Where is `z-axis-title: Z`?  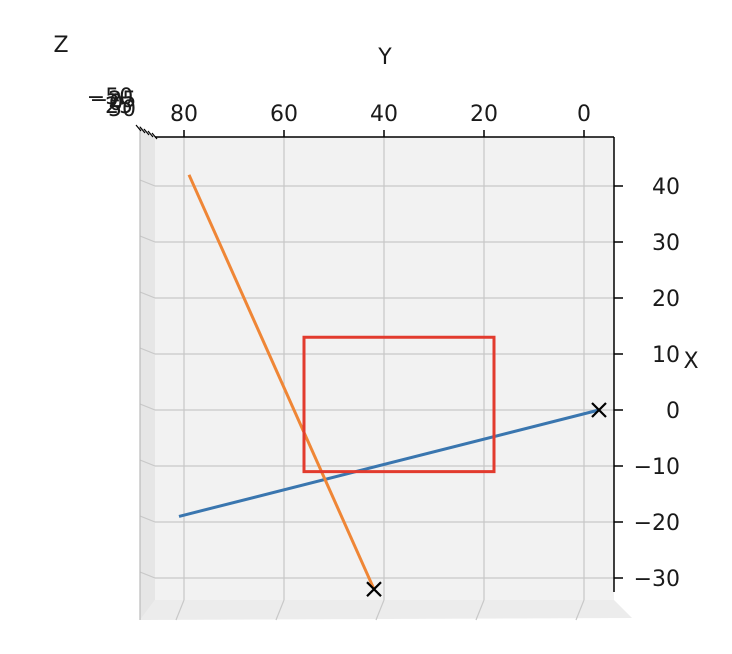 z-axis-title: Z is located at coordinates (60, 45).